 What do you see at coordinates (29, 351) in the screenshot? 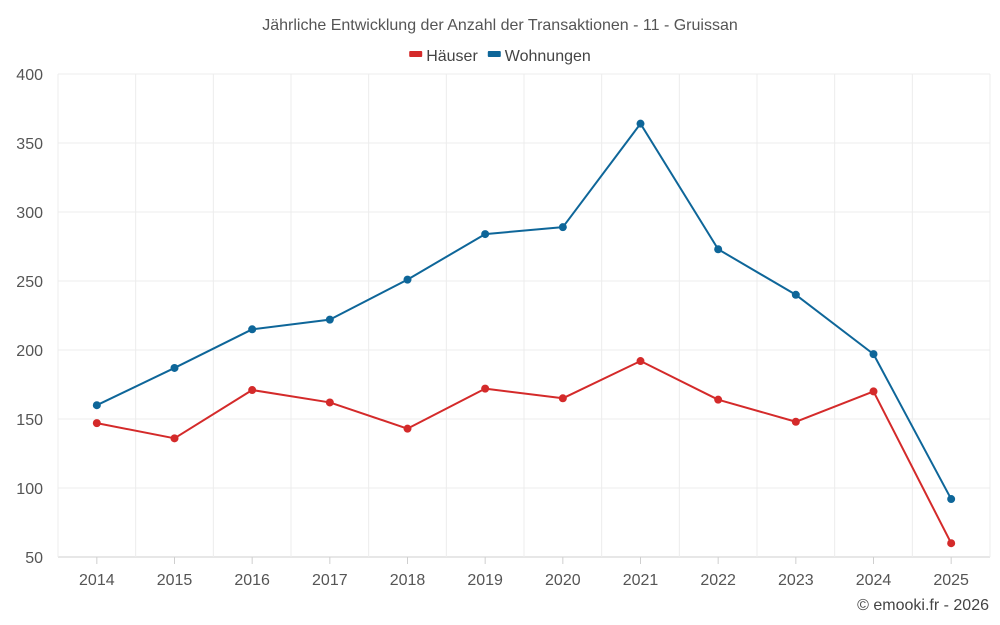
I see `y-tick-label: 200` at bounding box center [29, 351].